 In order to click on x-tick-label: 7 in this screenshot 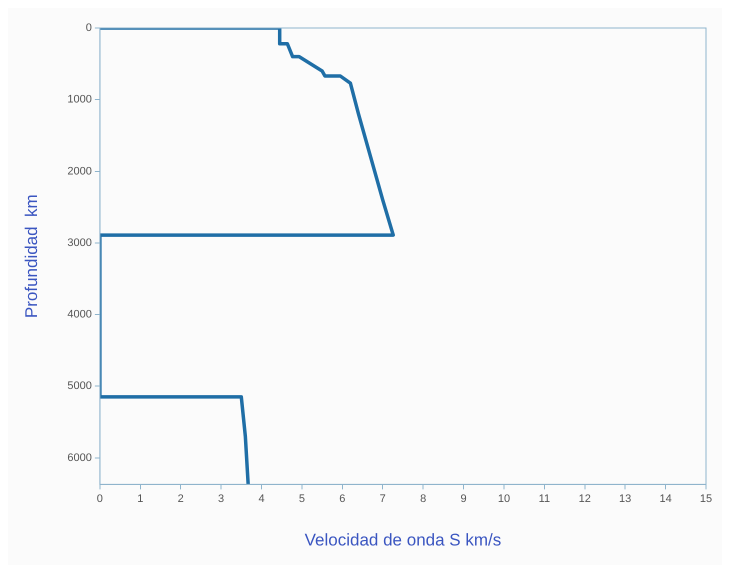, I will do `click(383, 499)`.